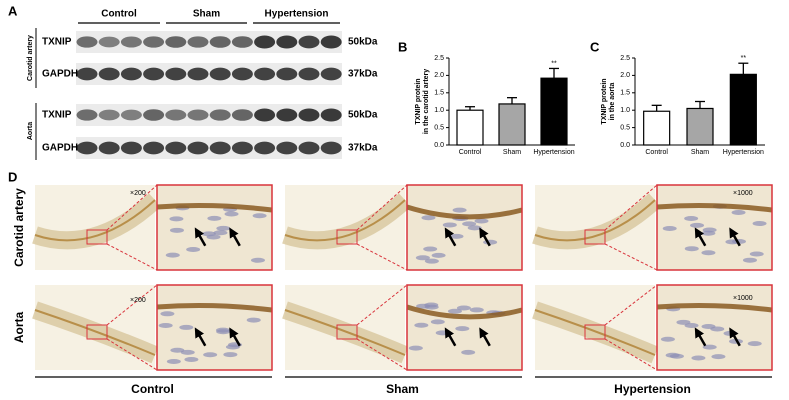 This screenshot has width=789, height=400. What do you see at coordinates (119, 14) in the screenshot?
I see `blot-group-label: Control` at bounding box center [119, 14].